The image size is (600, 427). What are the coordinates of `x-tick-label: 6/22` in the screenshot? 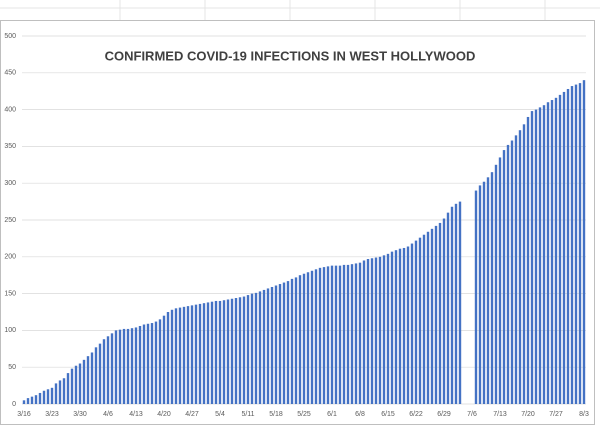 It's located at (416, 414).